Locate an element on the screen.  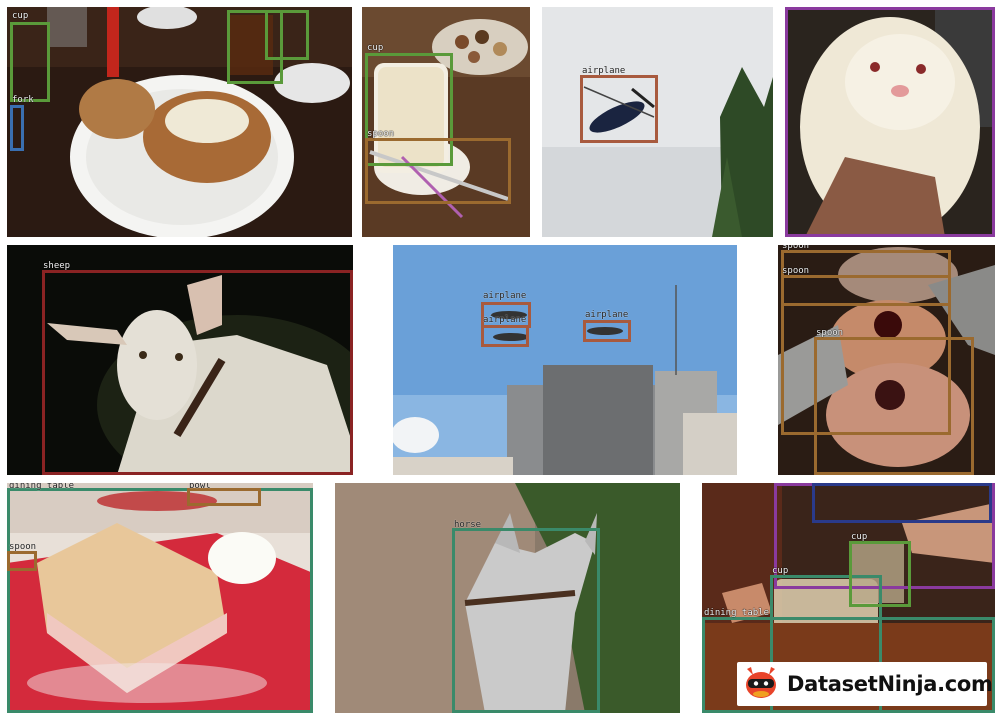
soup-photo is located at coordinates (179, 122).